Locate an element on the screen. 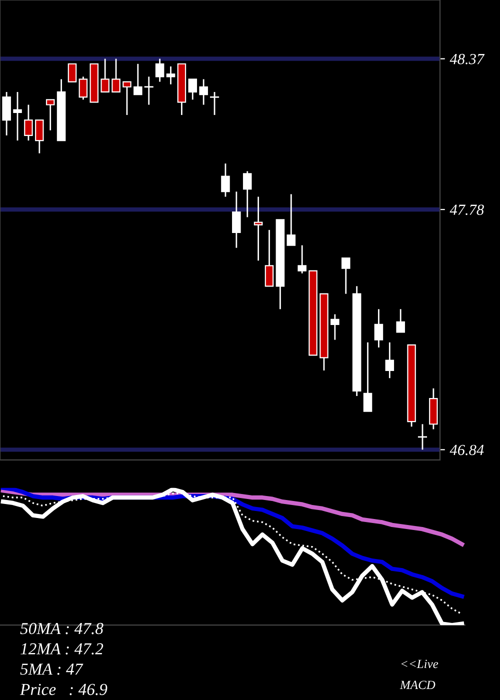 The height and width of the screenshot is (700, 500). y-tick-label: 46.84 is located at coordinates (467, 450).